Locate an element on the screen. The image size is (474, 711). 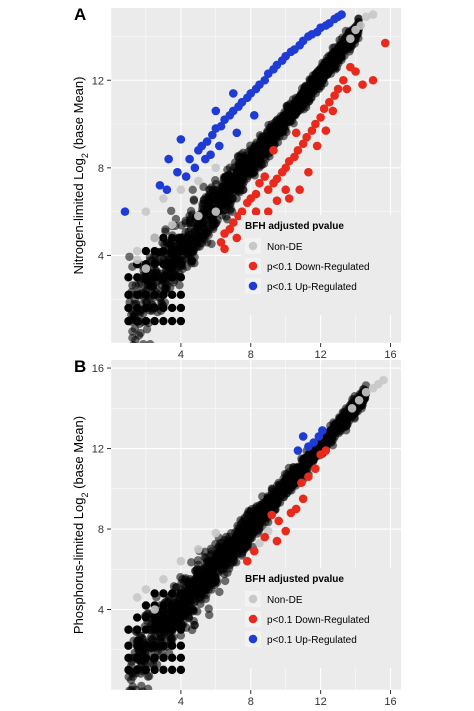
legend-label: p<0.1 Up-Regulated is located at coordinates (312, 640).